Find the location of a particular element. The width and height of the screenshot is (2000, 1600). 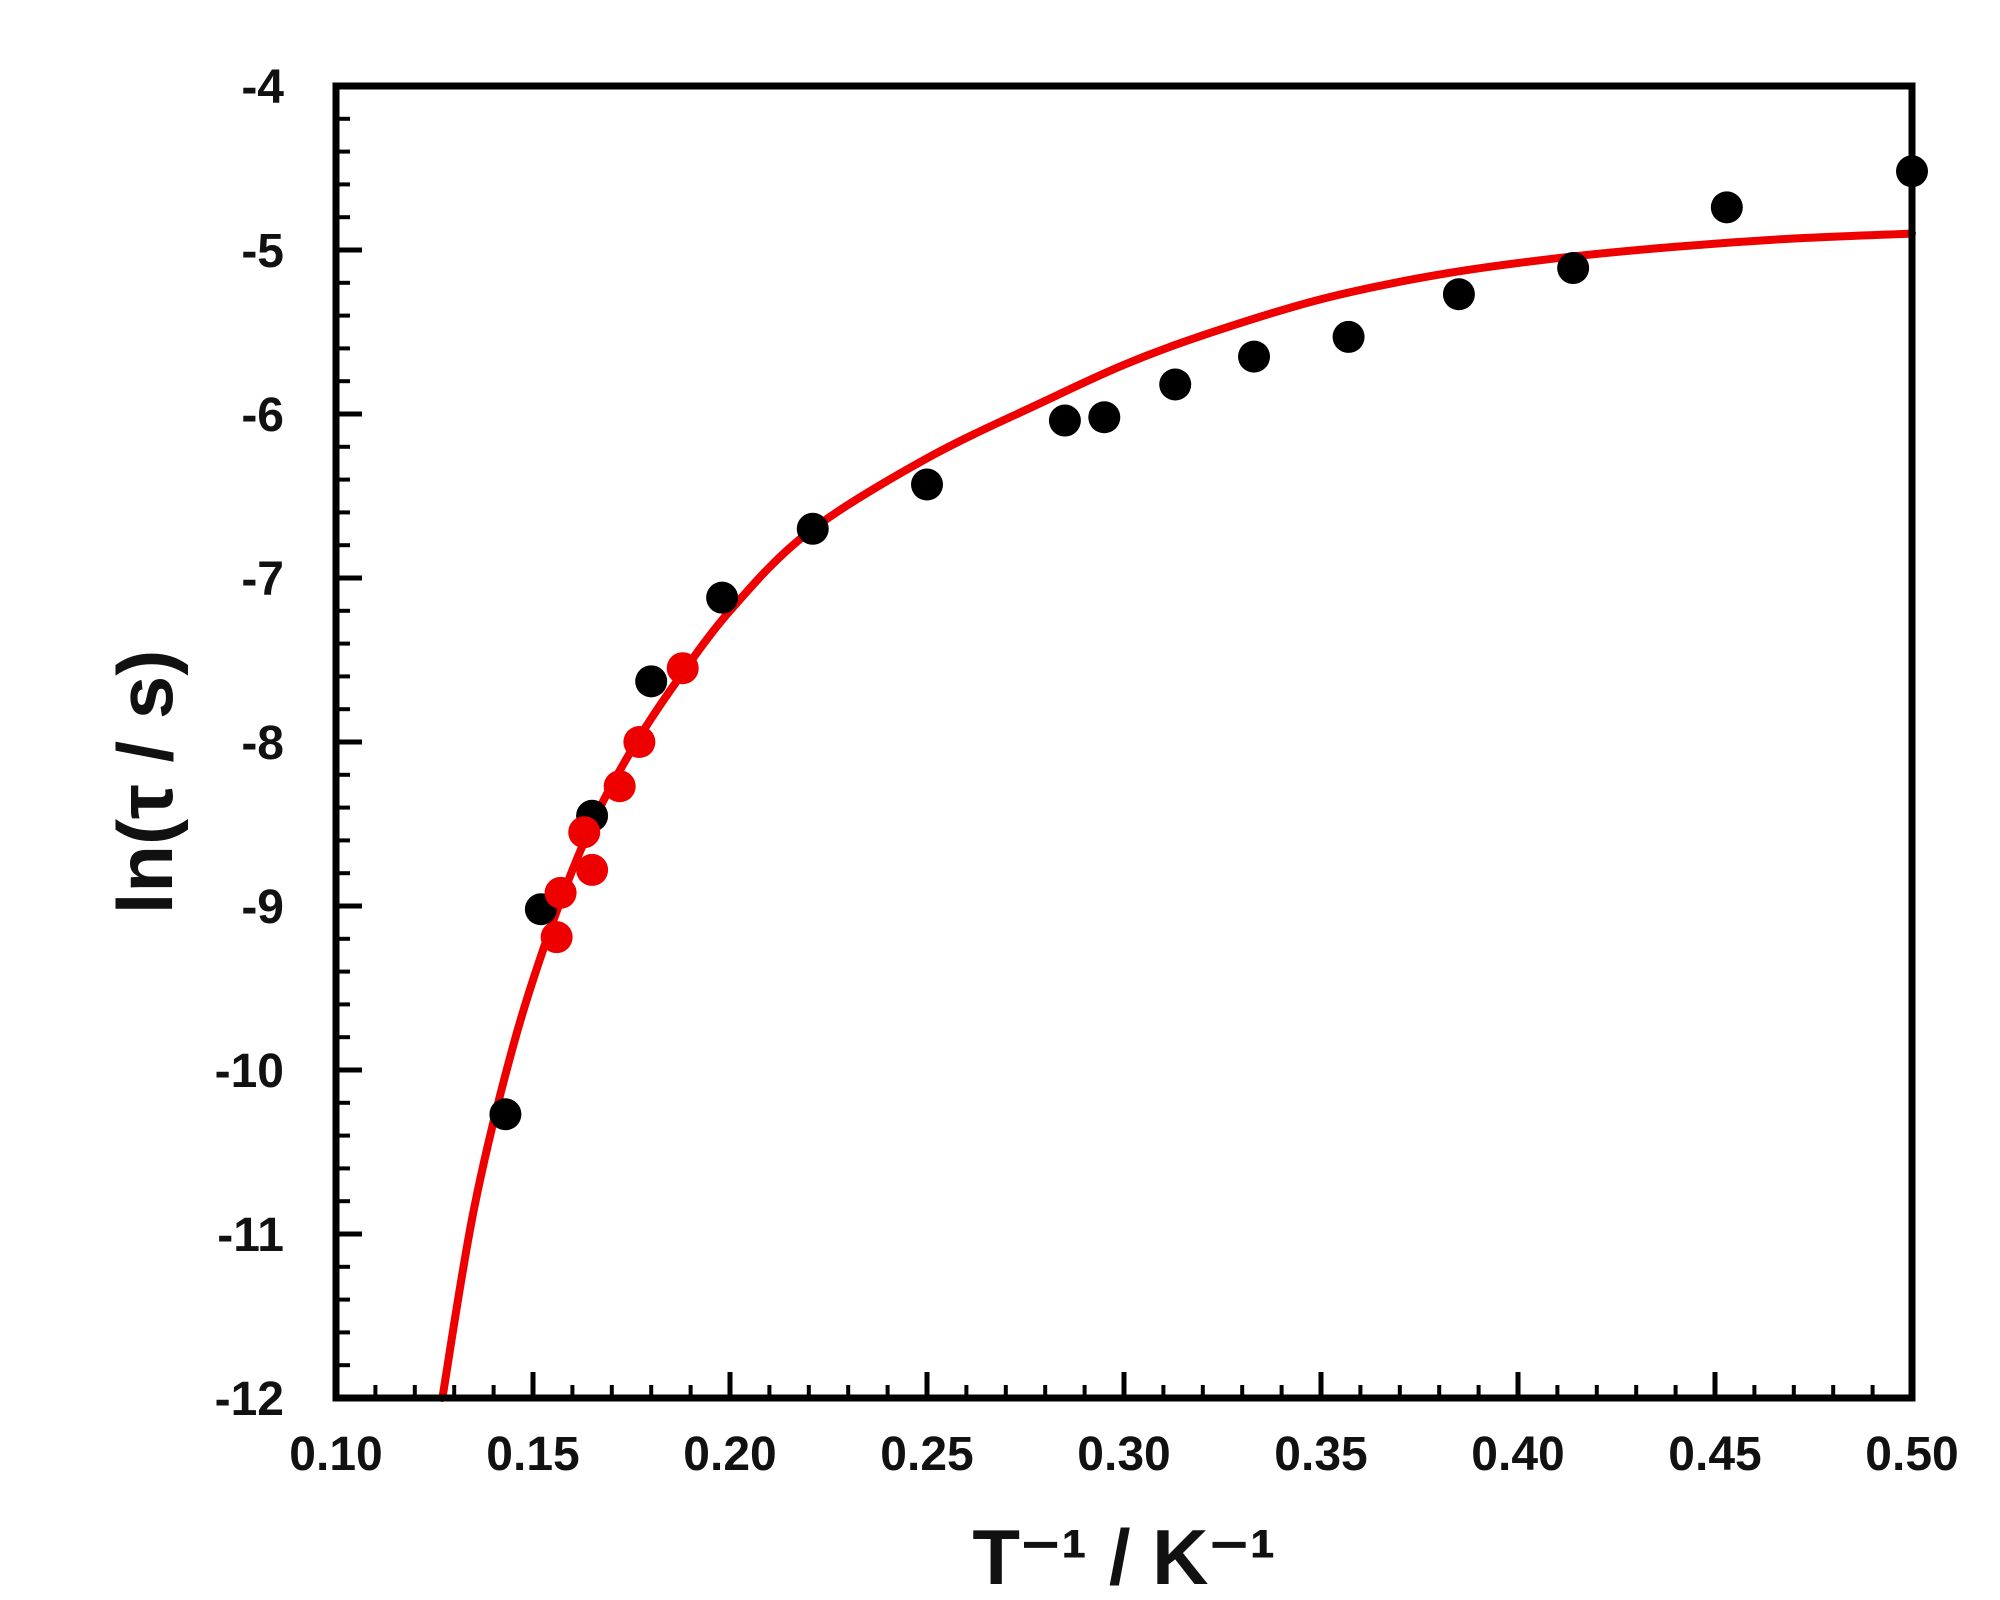

x-tick-label: 0.50 is located at coordinates (1911, 1454).